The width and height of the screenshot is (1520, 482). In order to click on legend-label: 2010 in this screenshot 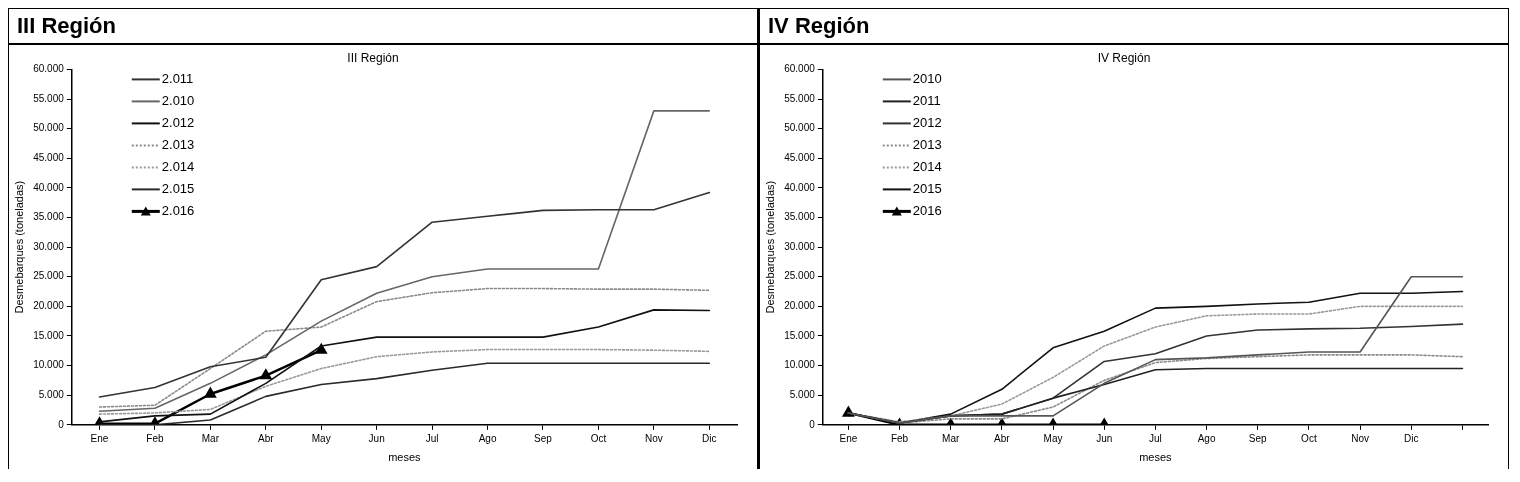, I will do `click(927, 78)`.